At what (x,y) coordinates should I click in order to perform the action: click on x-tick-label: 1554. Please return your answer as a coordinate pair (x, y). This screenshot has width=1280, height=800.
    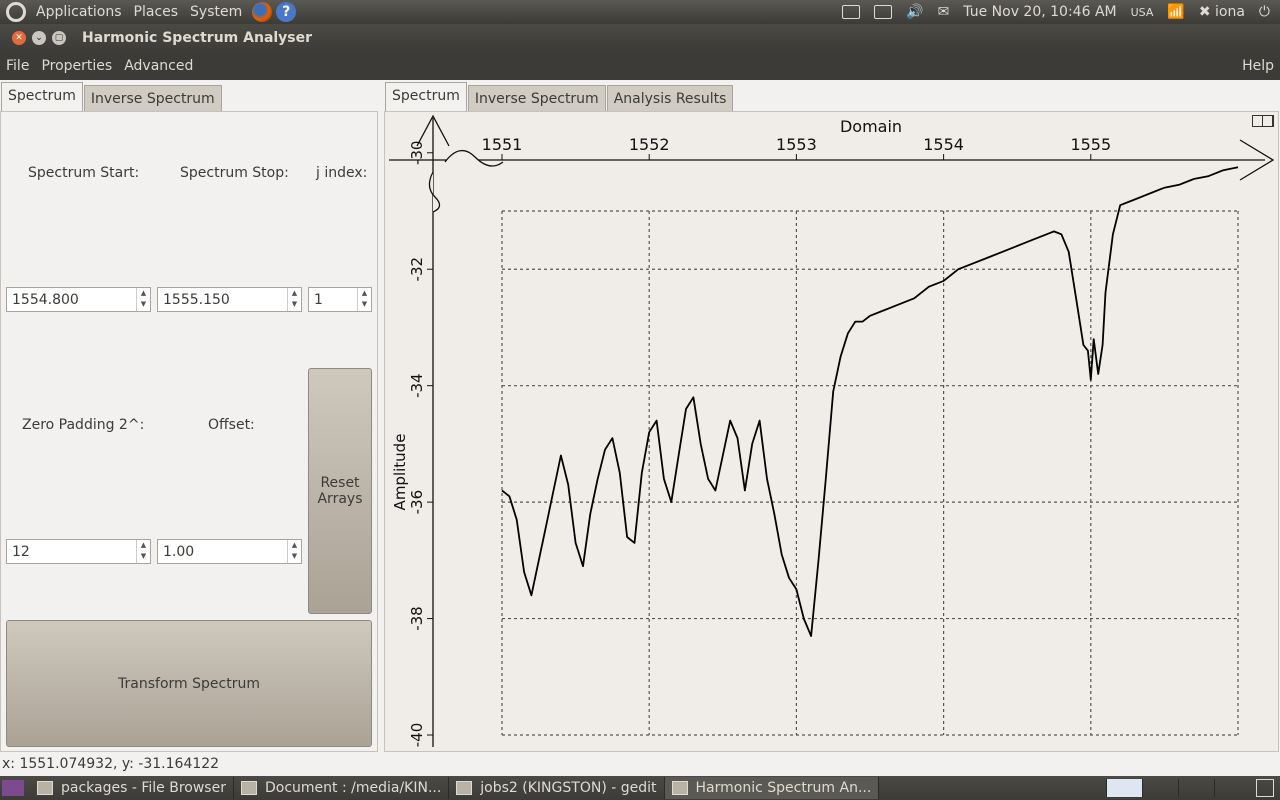
    Looking at the image, I should click on (943, 144).